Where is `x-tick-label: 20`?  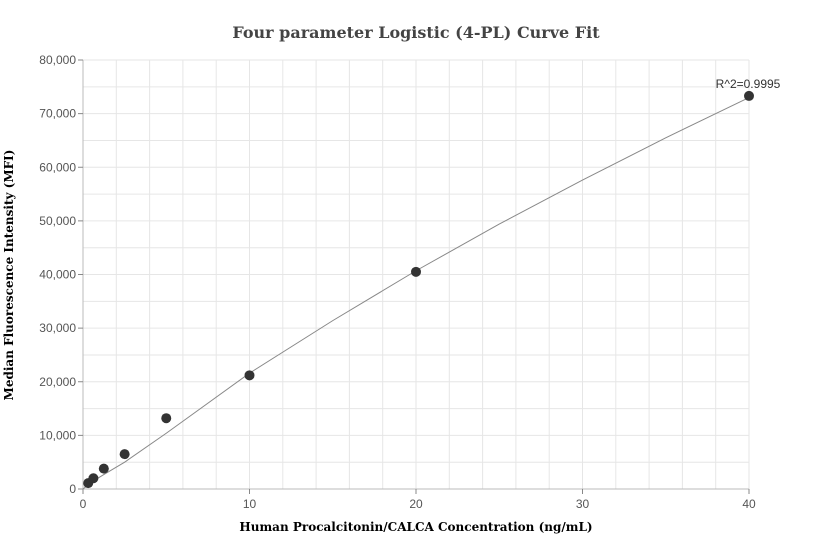
x-tick-label: 20 is located at coordinates (416, 504).